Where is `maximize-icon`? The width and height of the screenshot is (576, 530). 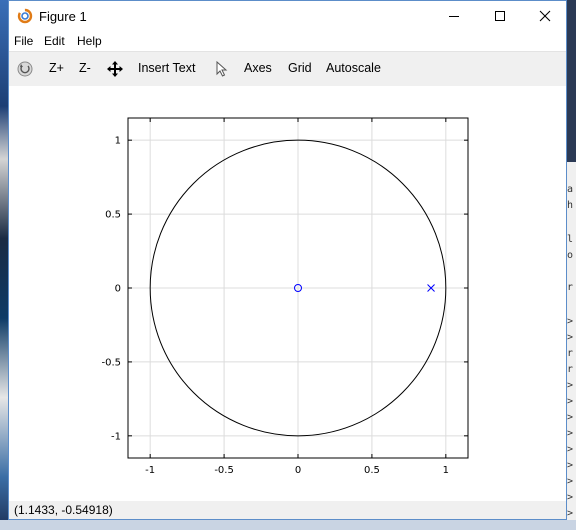
maximize-icon is located at coordinates (500, 16).